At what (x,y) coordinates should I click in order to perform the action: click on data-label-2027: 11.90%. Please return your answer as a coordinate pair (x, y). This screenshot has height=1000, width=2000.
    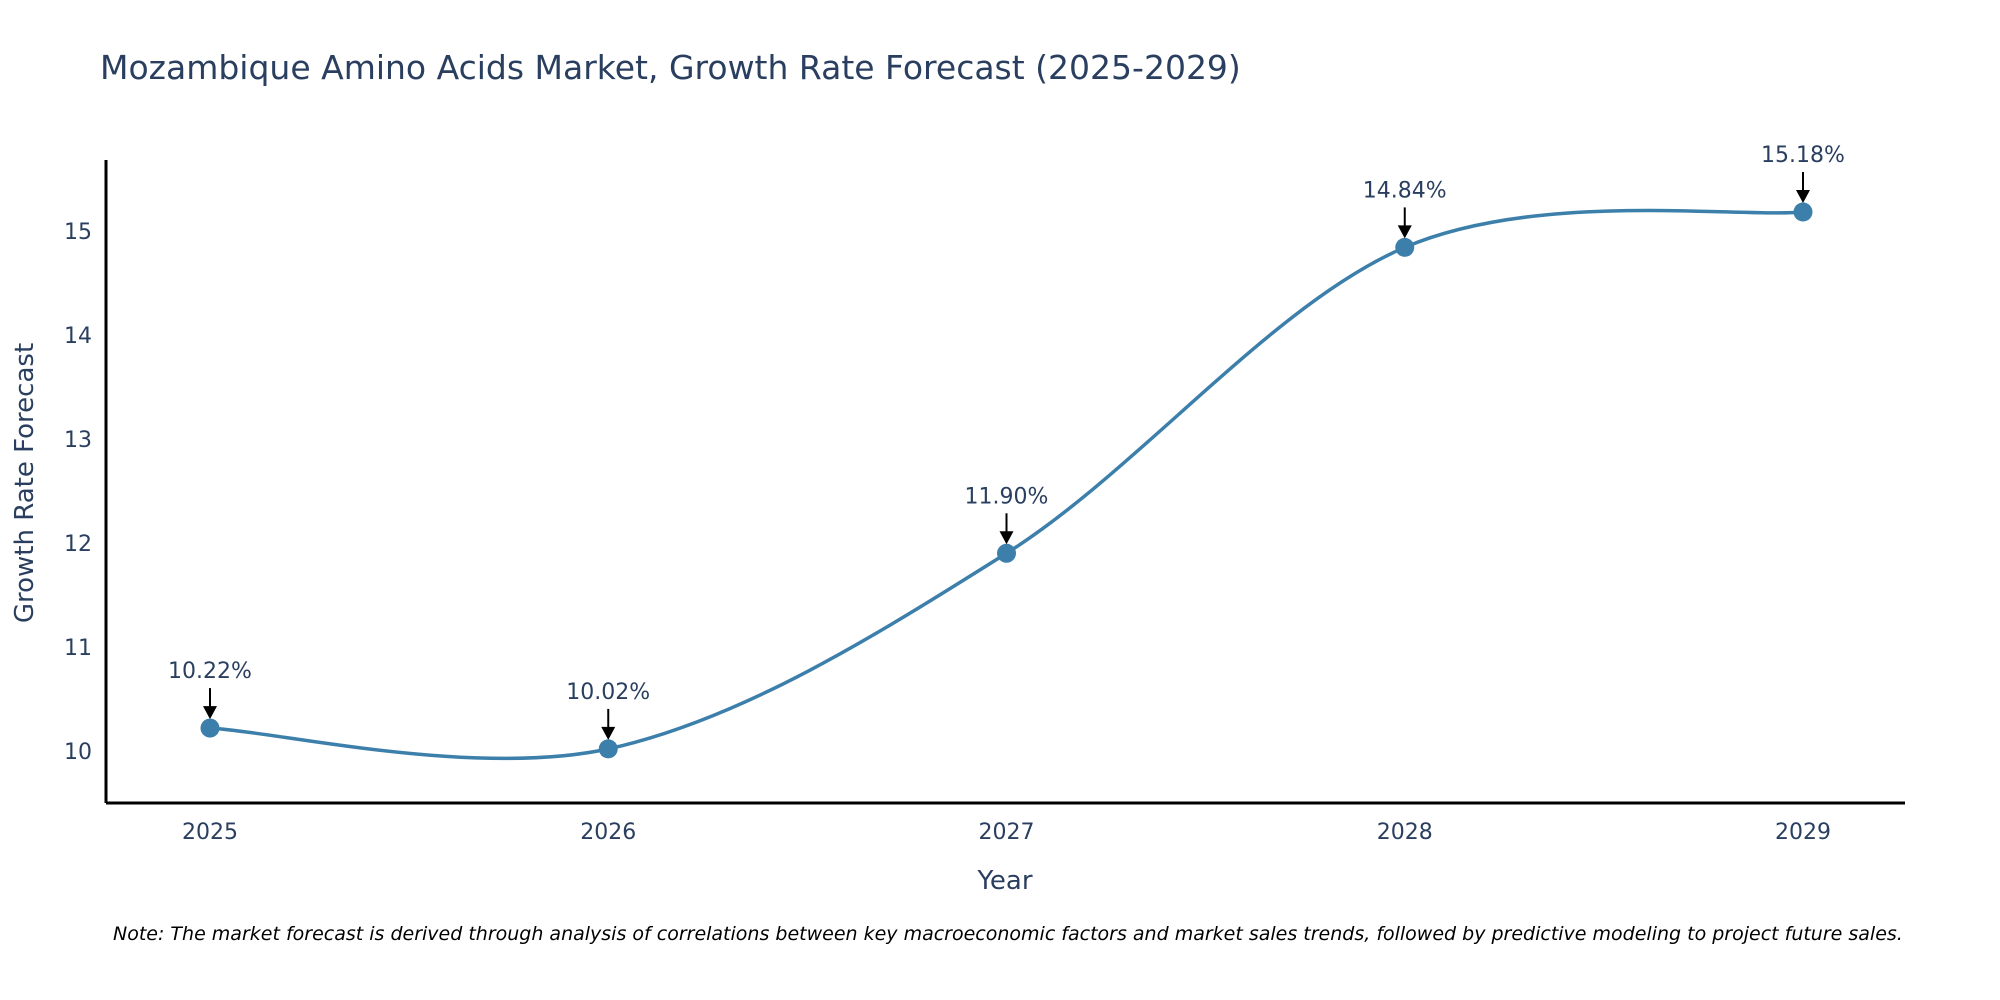
    Looking at the image, I should click on (1007, 496).